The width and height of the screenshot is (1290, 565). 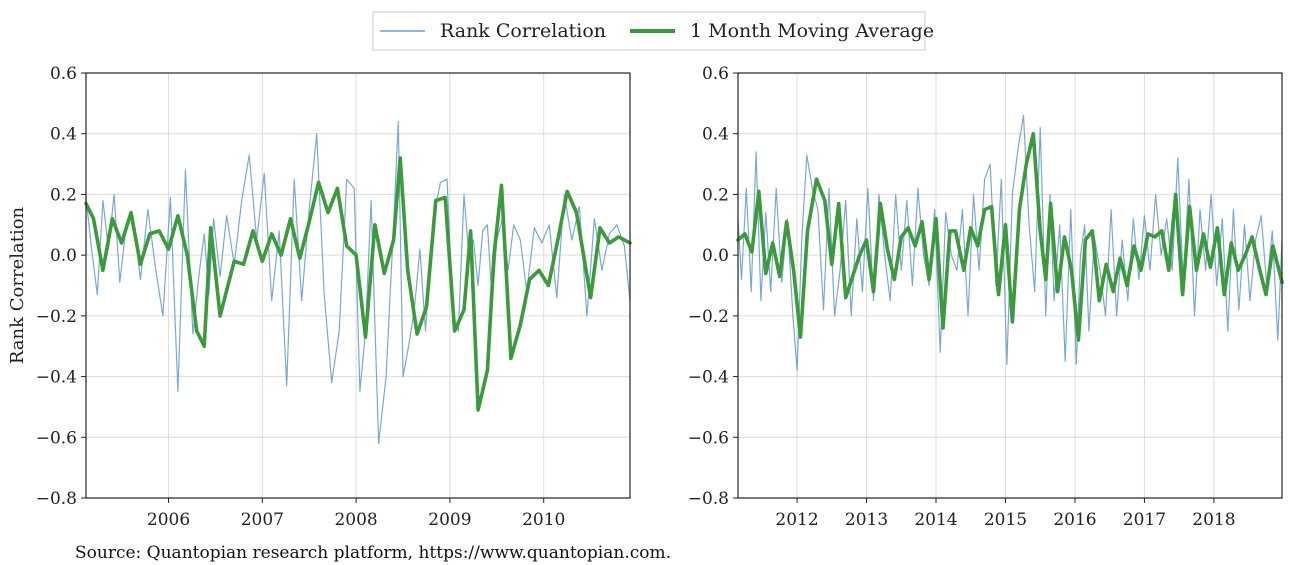 I want to click on y-axis-label: Rank Correlation, so click(x=17, y=285).